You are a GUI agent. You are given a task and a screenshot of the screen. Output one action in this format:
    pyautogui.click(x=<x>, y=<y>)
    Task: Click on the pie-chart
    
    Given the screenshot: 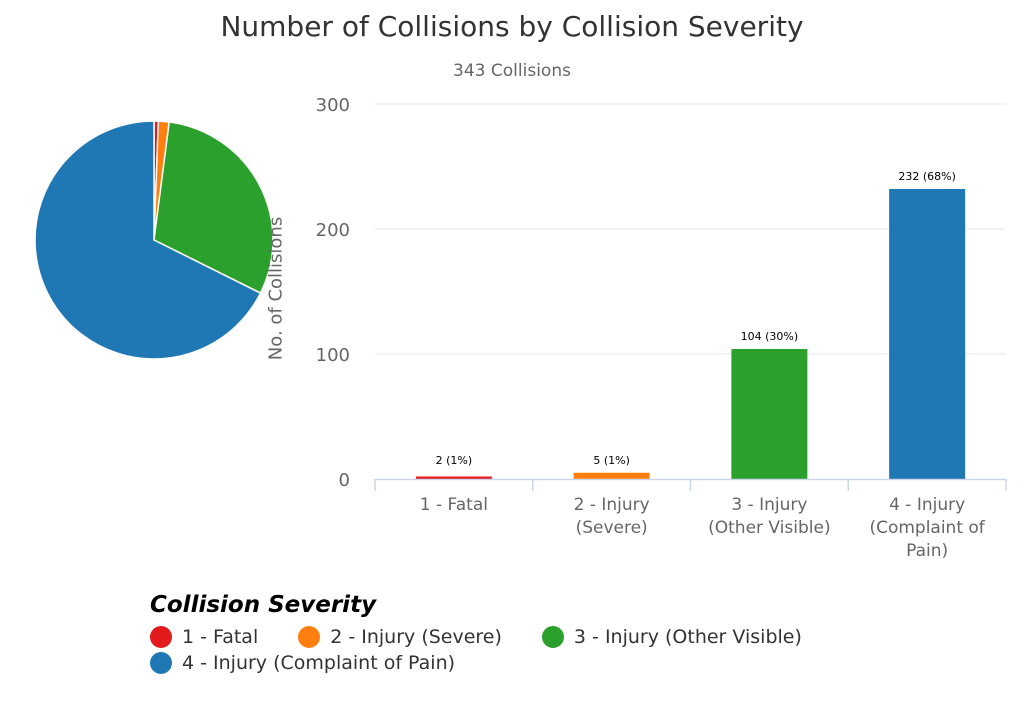 What is the action you would take?
    pyautogui.click(x=154, y=240)
    